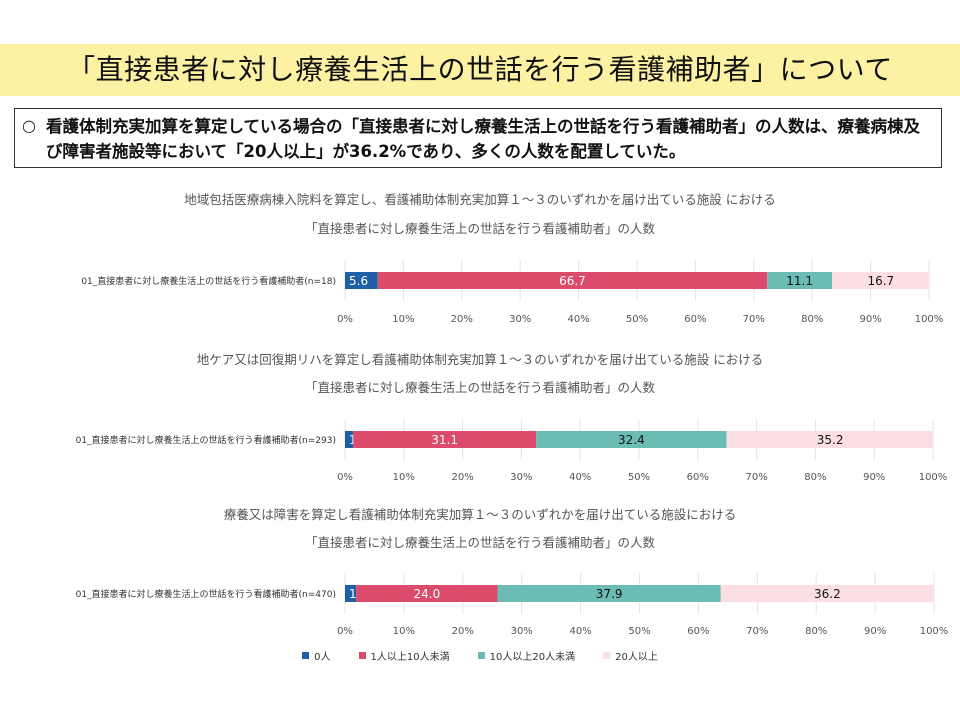 Image resolution: width=960 pixels, height=720 pixels. What do you see at coordinates (816, 631) in the screenshot?
I see `chart-2-tick-label-8: 80%` at bounding box center [816, 631].